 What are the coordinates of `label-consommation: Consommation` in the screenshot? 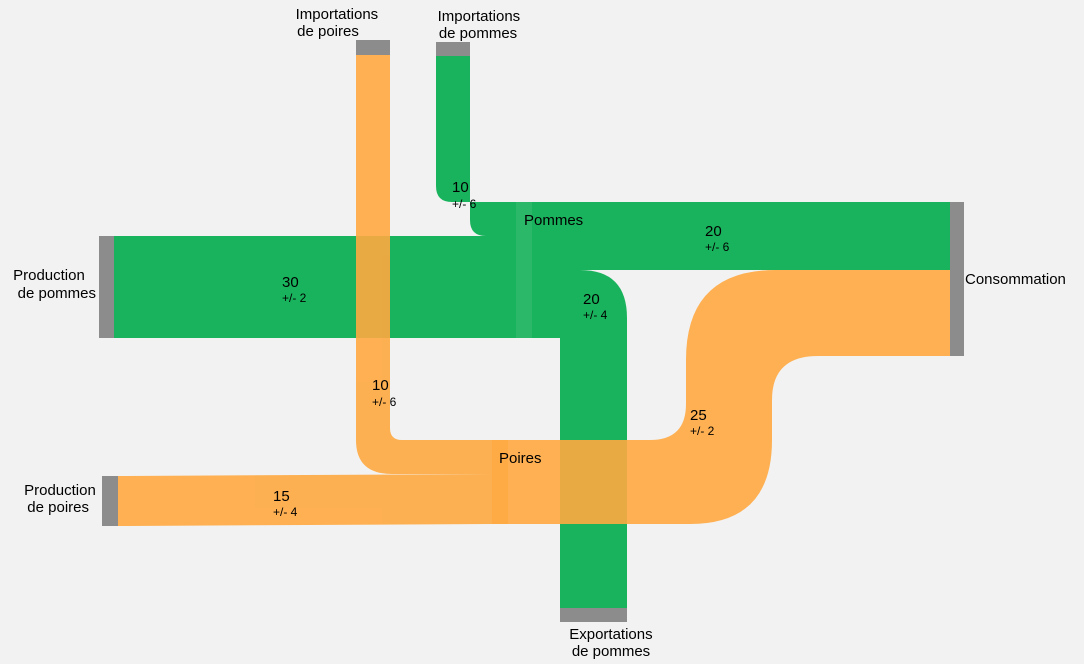 It's located at (1015, 279).